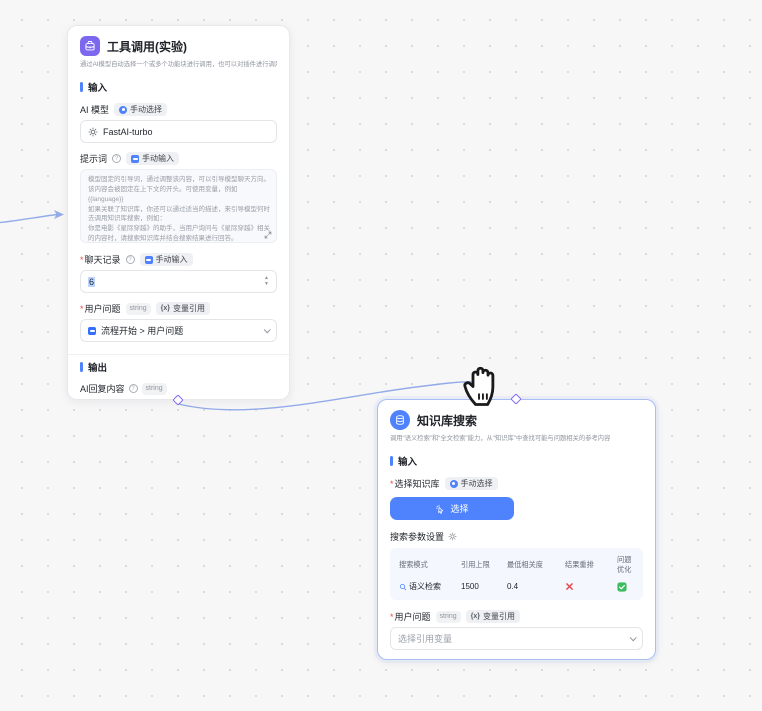 The image size is (762, 711). Describe the element at coordinates (100, 259) in the screenshot. I see `chat-history-label: 聊天记录` at that location.